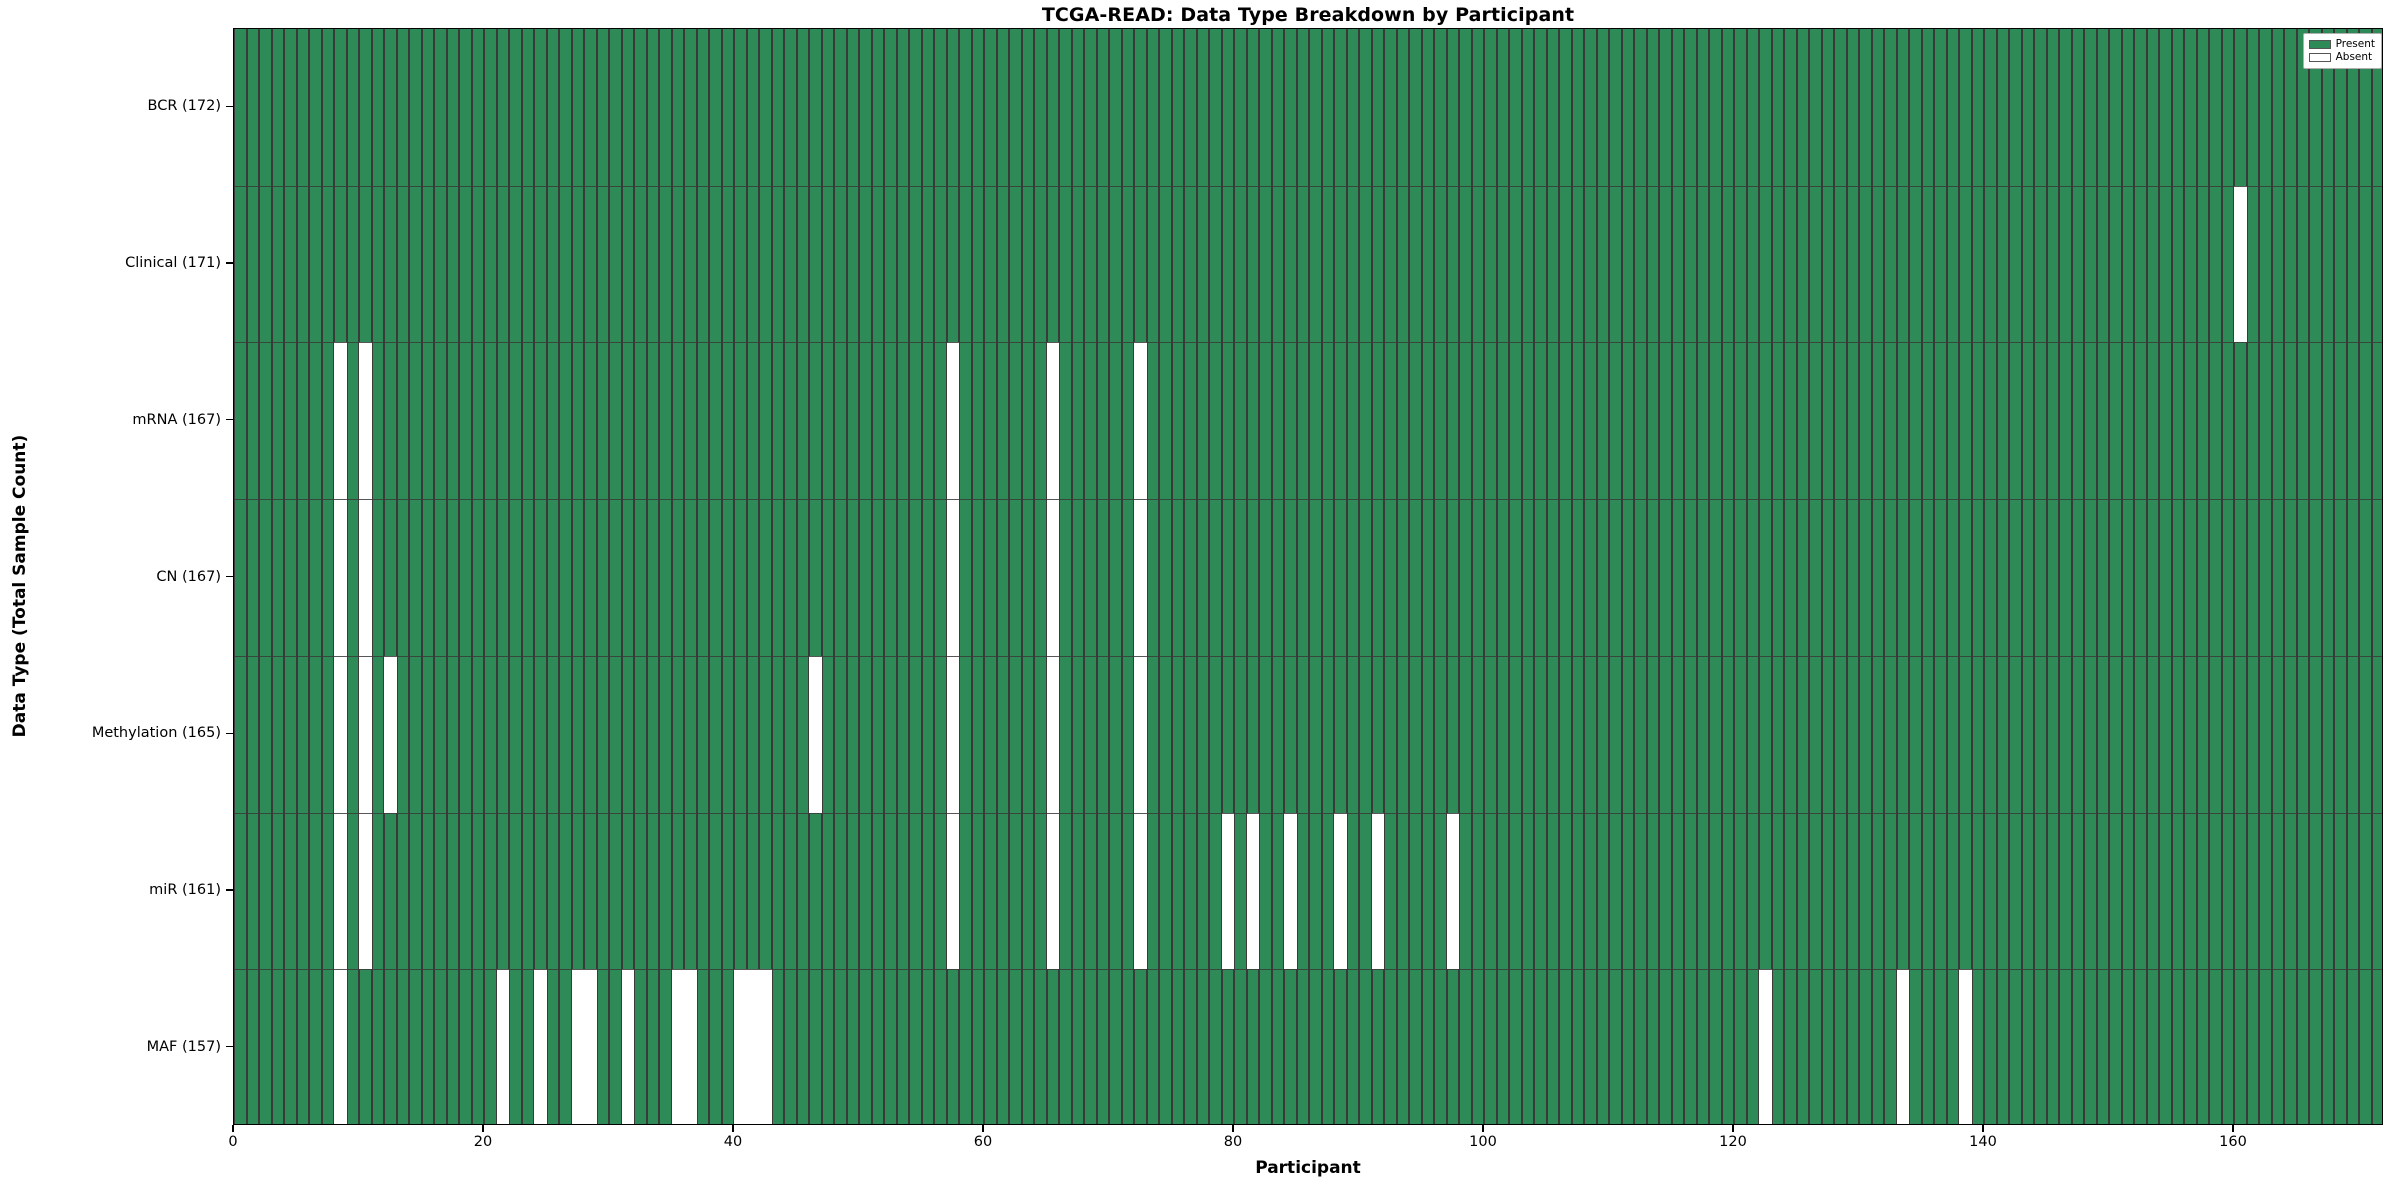 Image resolution: width=2400 pixels, height=1200 pixels. Describe the element at coordinates (2341, 44) in the screenshot. I see `legend-item-present: Present` at that location.